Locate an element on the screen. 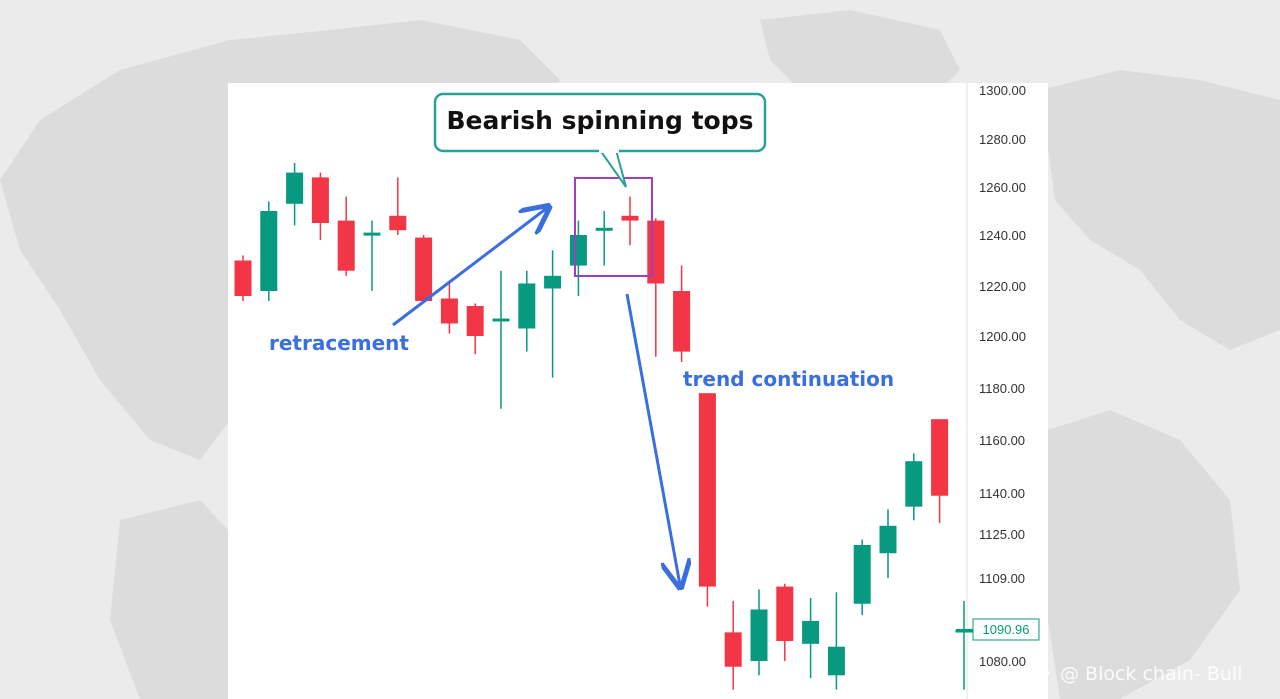  watermark-logo-icon is located at coordinates (1042, 673).